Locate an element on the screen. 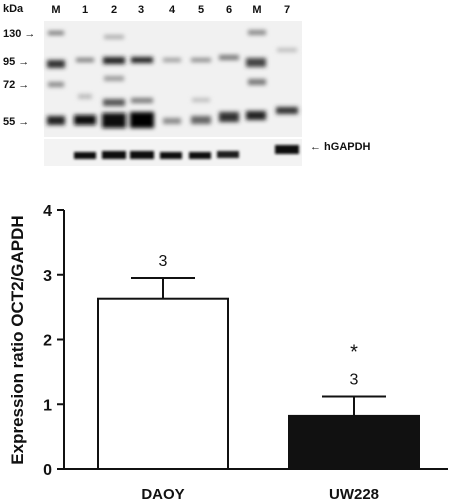  lane-label-5: 5 is located at coordinates (201, 10).